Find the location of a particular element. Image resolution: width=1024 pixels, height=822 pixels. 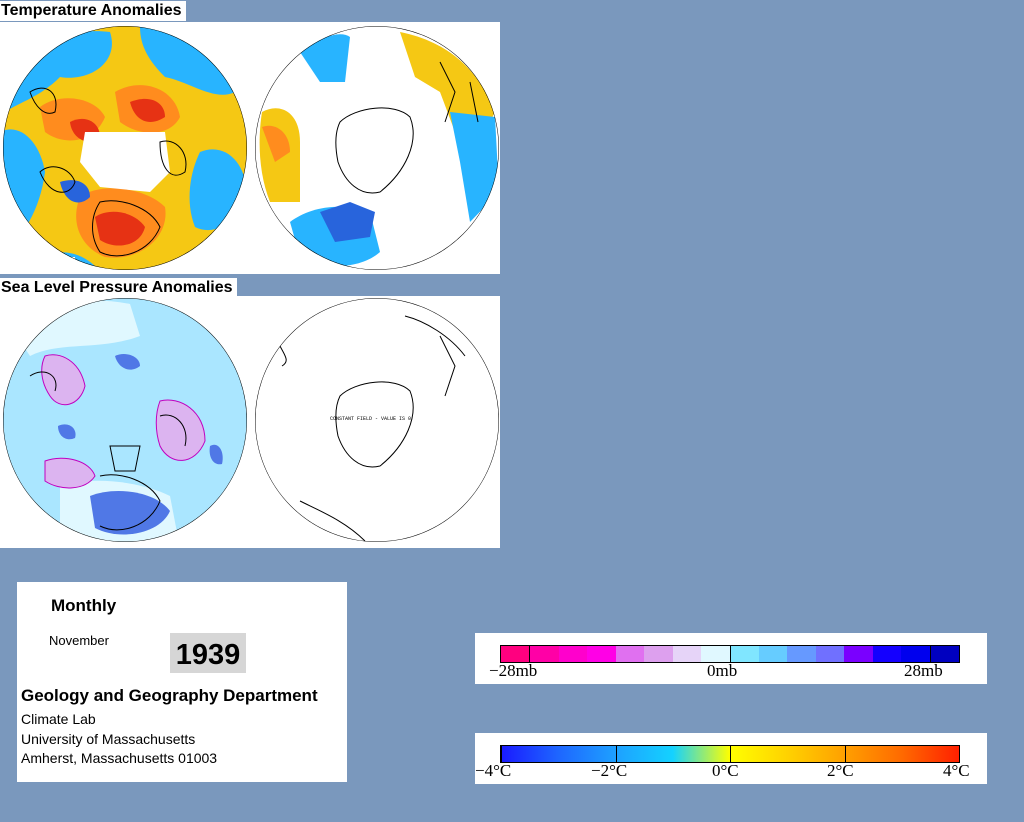

pressure-color-bar is located at coordinates (730, 654).